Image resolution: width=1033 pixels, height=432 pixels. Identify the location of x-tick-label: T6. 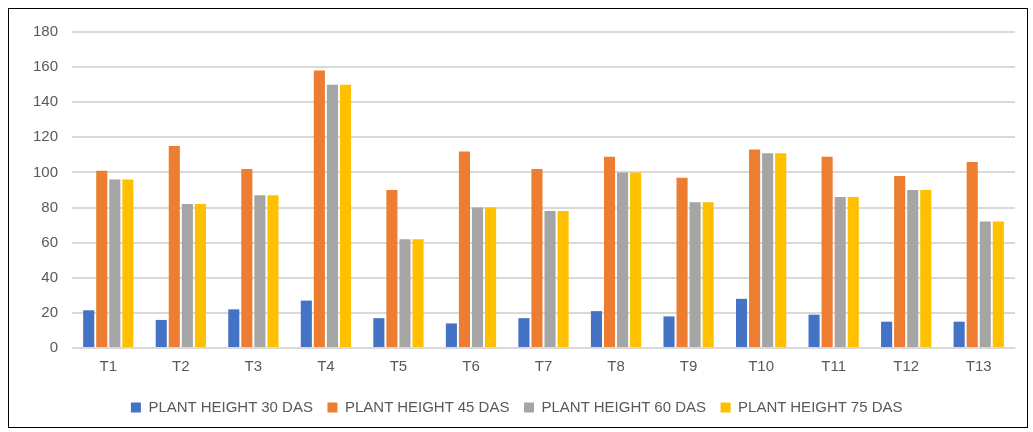
(471, 366).